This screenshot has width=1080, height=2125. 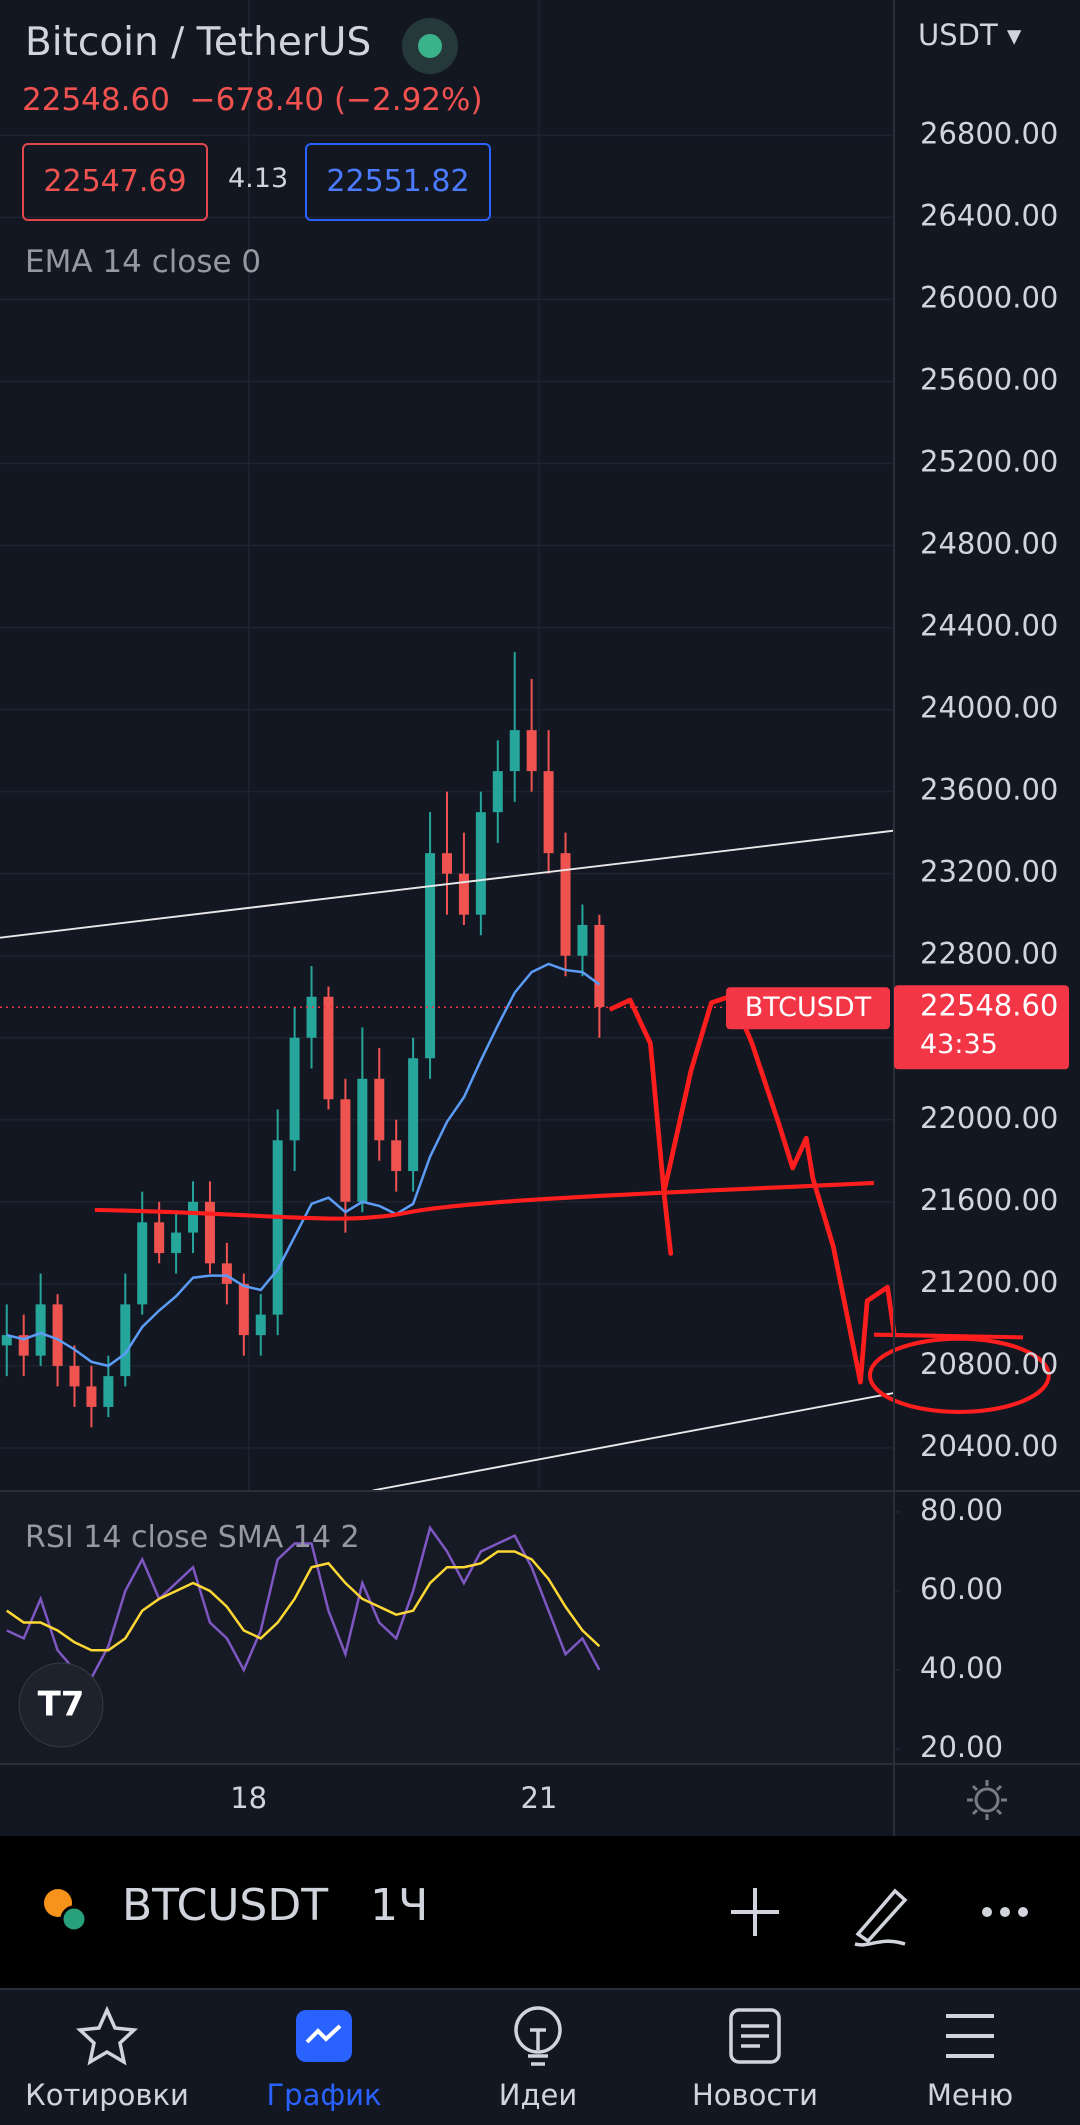 What do you see at coordinates (961, 1510) in the screenshot?
I see `y-tick-label: 80.00` at bounding box center [961, 1510].